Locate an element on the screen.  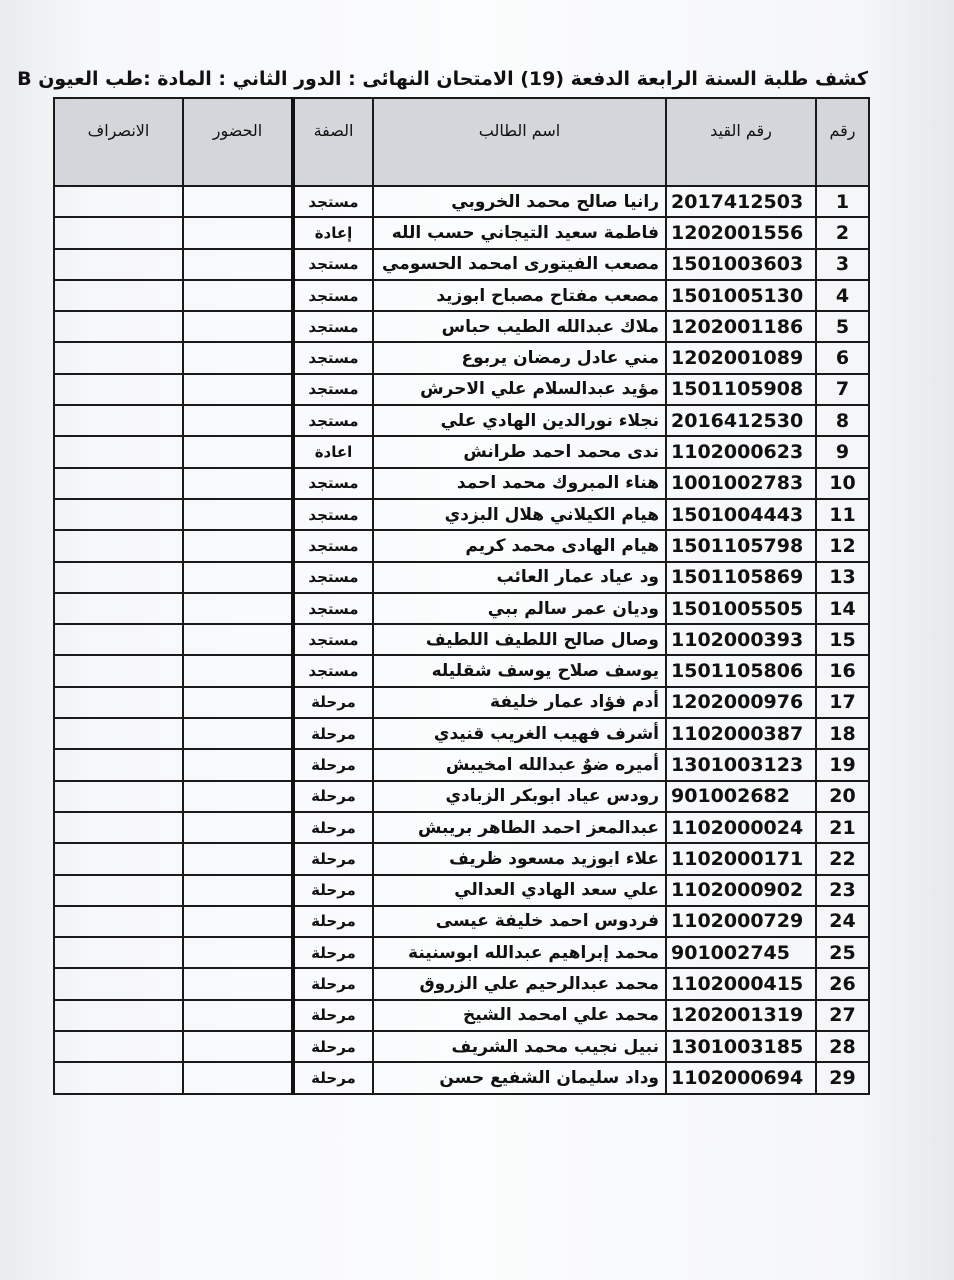
student-name: وداد سليمان الشفيع حسن is located at coordinates (519, 1078).